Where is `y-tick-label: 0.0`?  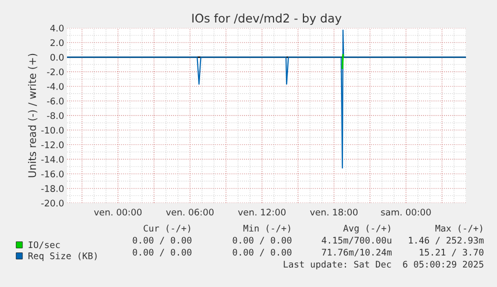 y-tick-label: 0.0 is located at coordinates (57, 57).